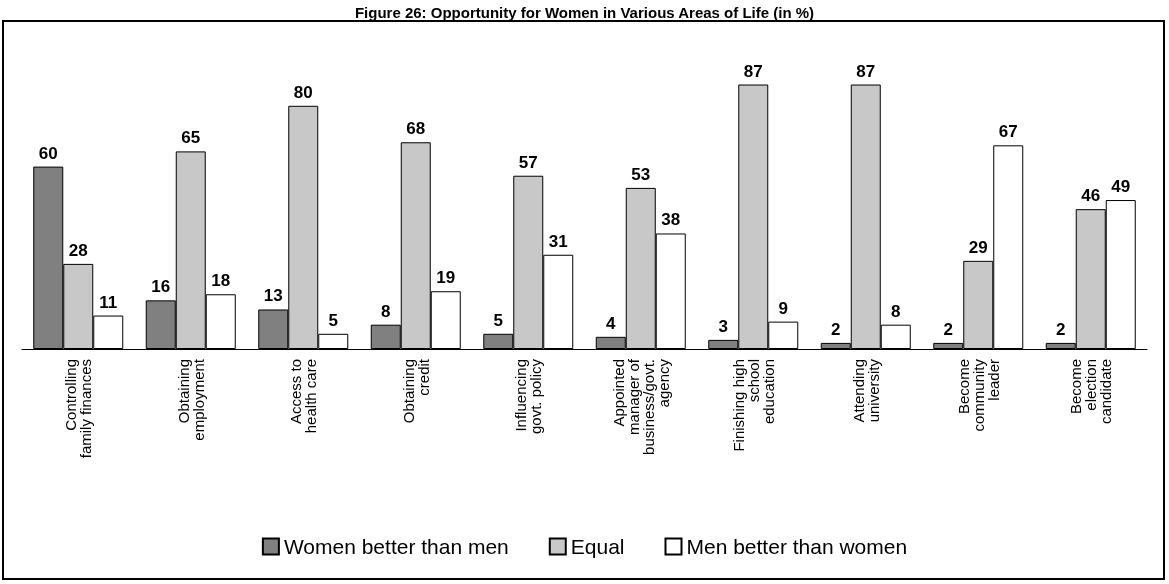  Describe the element at coordinates (273, 296) in the screenshot. I see `data-label: 13` at that location.